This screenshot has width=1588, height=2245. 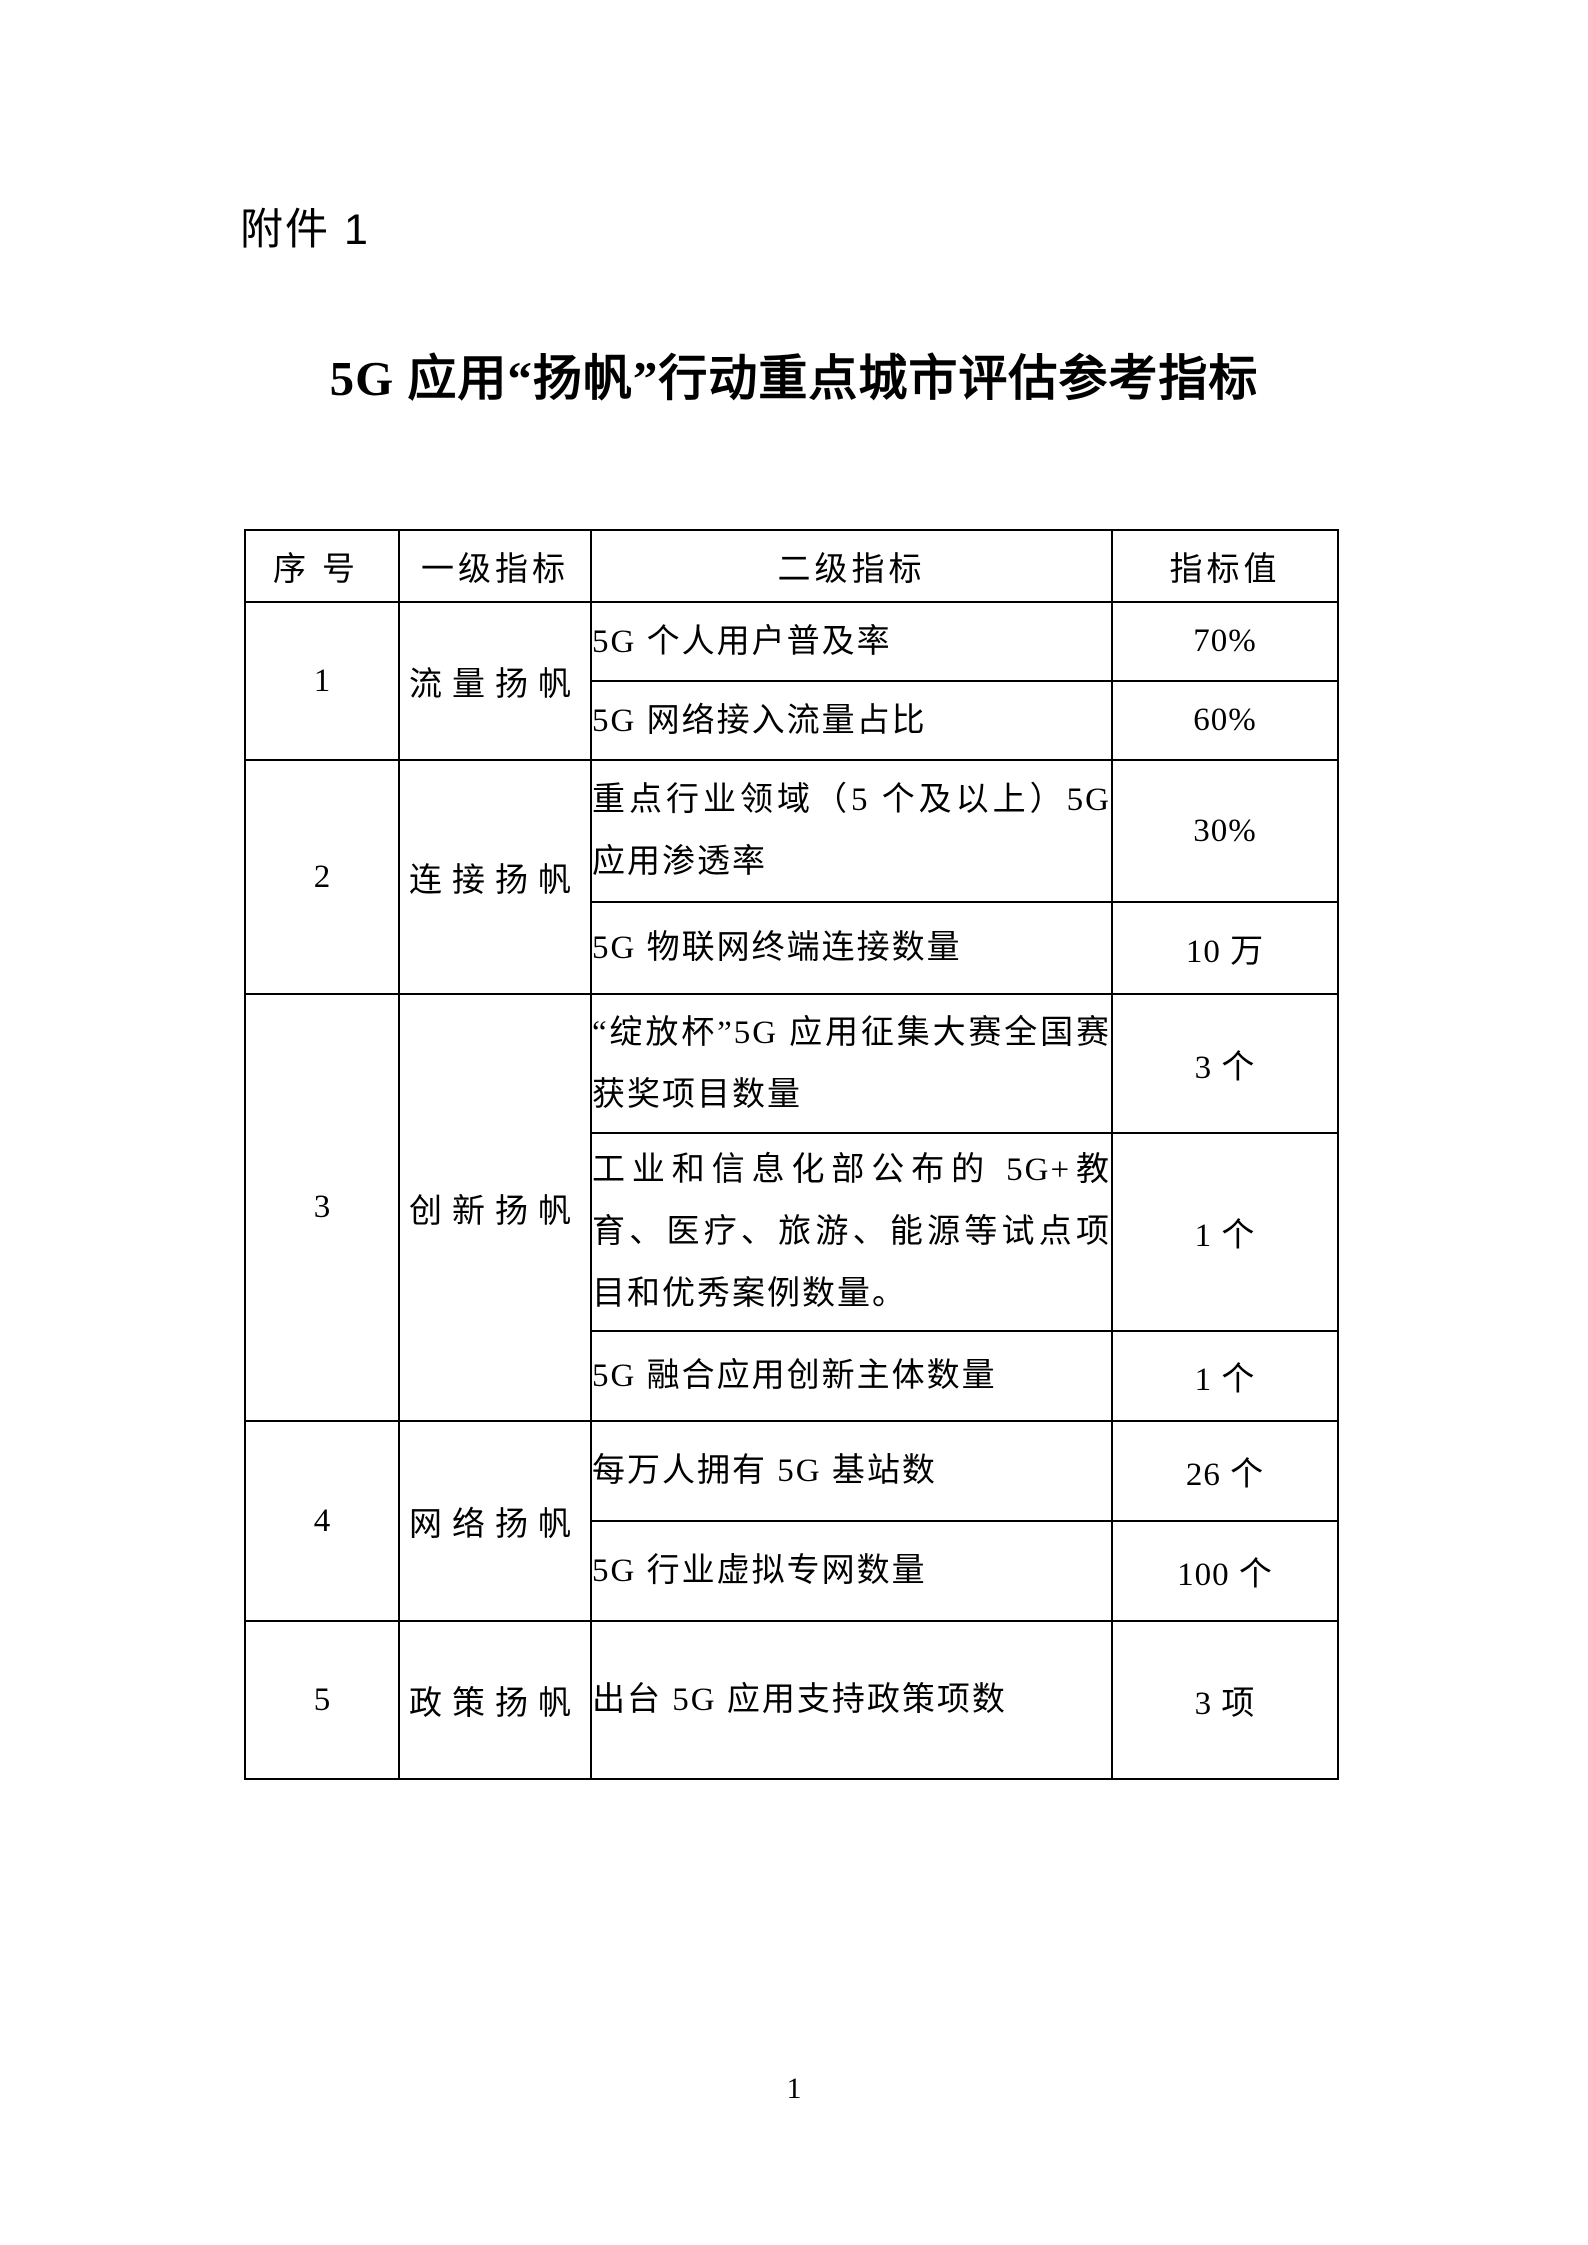 I want to click on page-title: 5G 应用“扬帆”行动重点城市评估参考指标, so click(x=794, y=378).